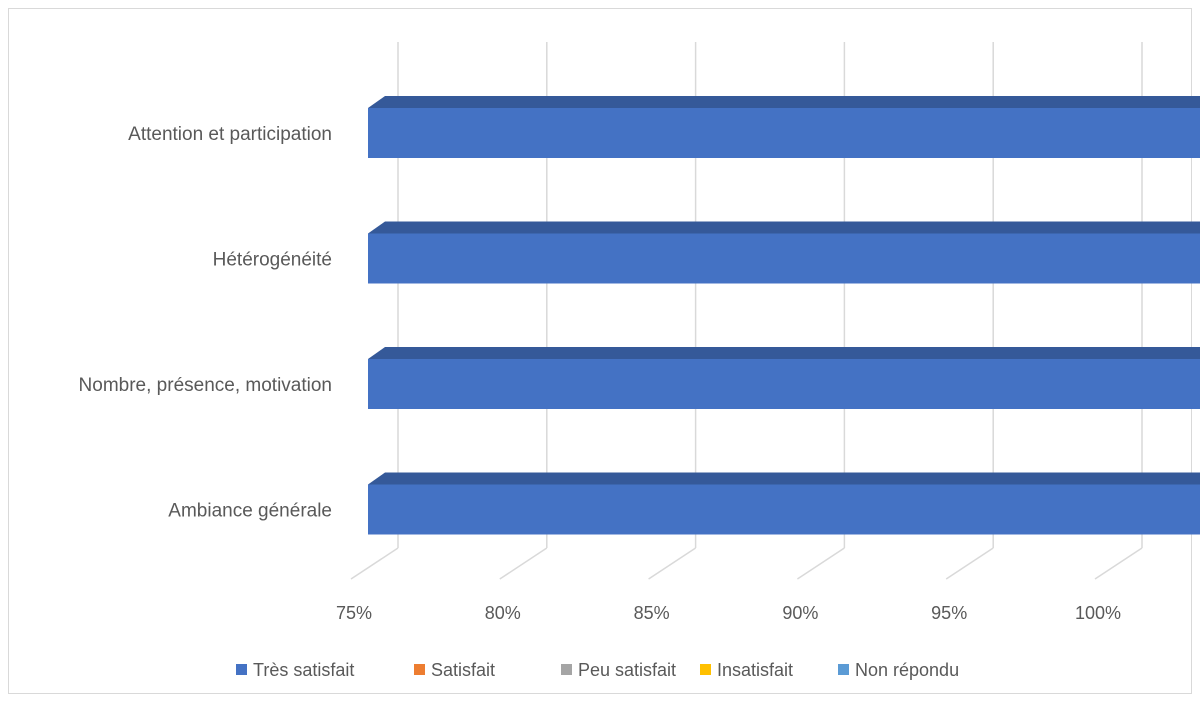  What do you see at coordinates (949, 613) in the screenshot?
I see `x-tick-label: 95%` at bounding box center [949, 613].